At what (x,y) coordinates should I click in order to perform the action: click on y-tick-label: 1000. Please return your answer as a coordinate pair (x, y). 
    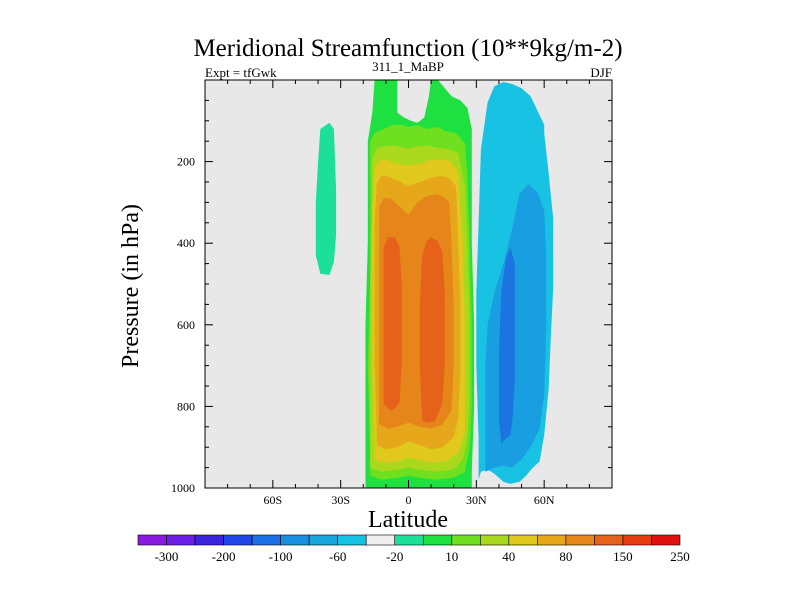
    Looking at the image, I should click on (183, 488).